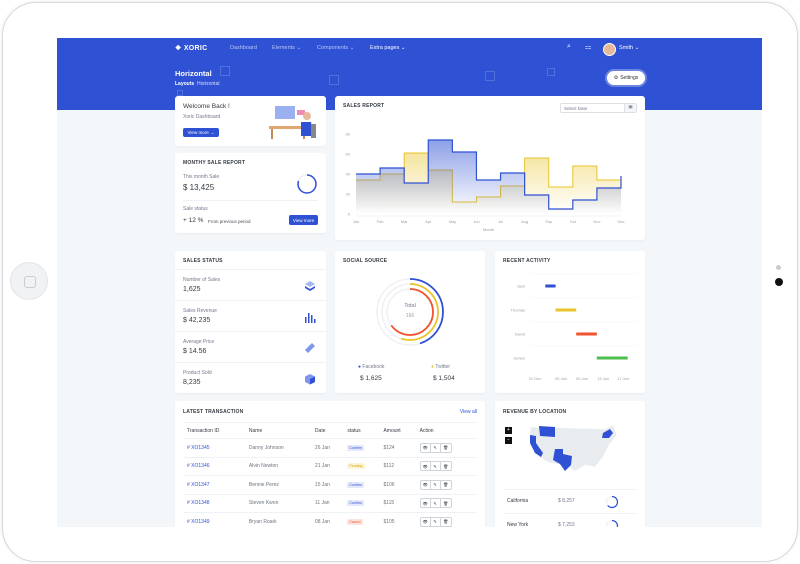  Describe the element at coordinates (518, 524) in the screenshot. I see `location-name: New York` at that location.